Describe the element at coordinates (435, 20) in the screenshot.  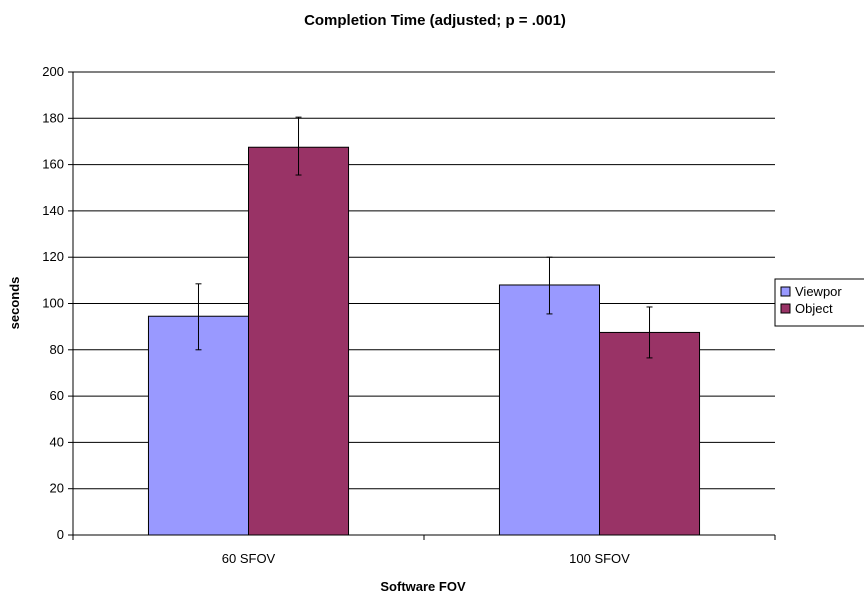
I see `chart-title: Completion Time (adjusted; p = .001)` at that location.